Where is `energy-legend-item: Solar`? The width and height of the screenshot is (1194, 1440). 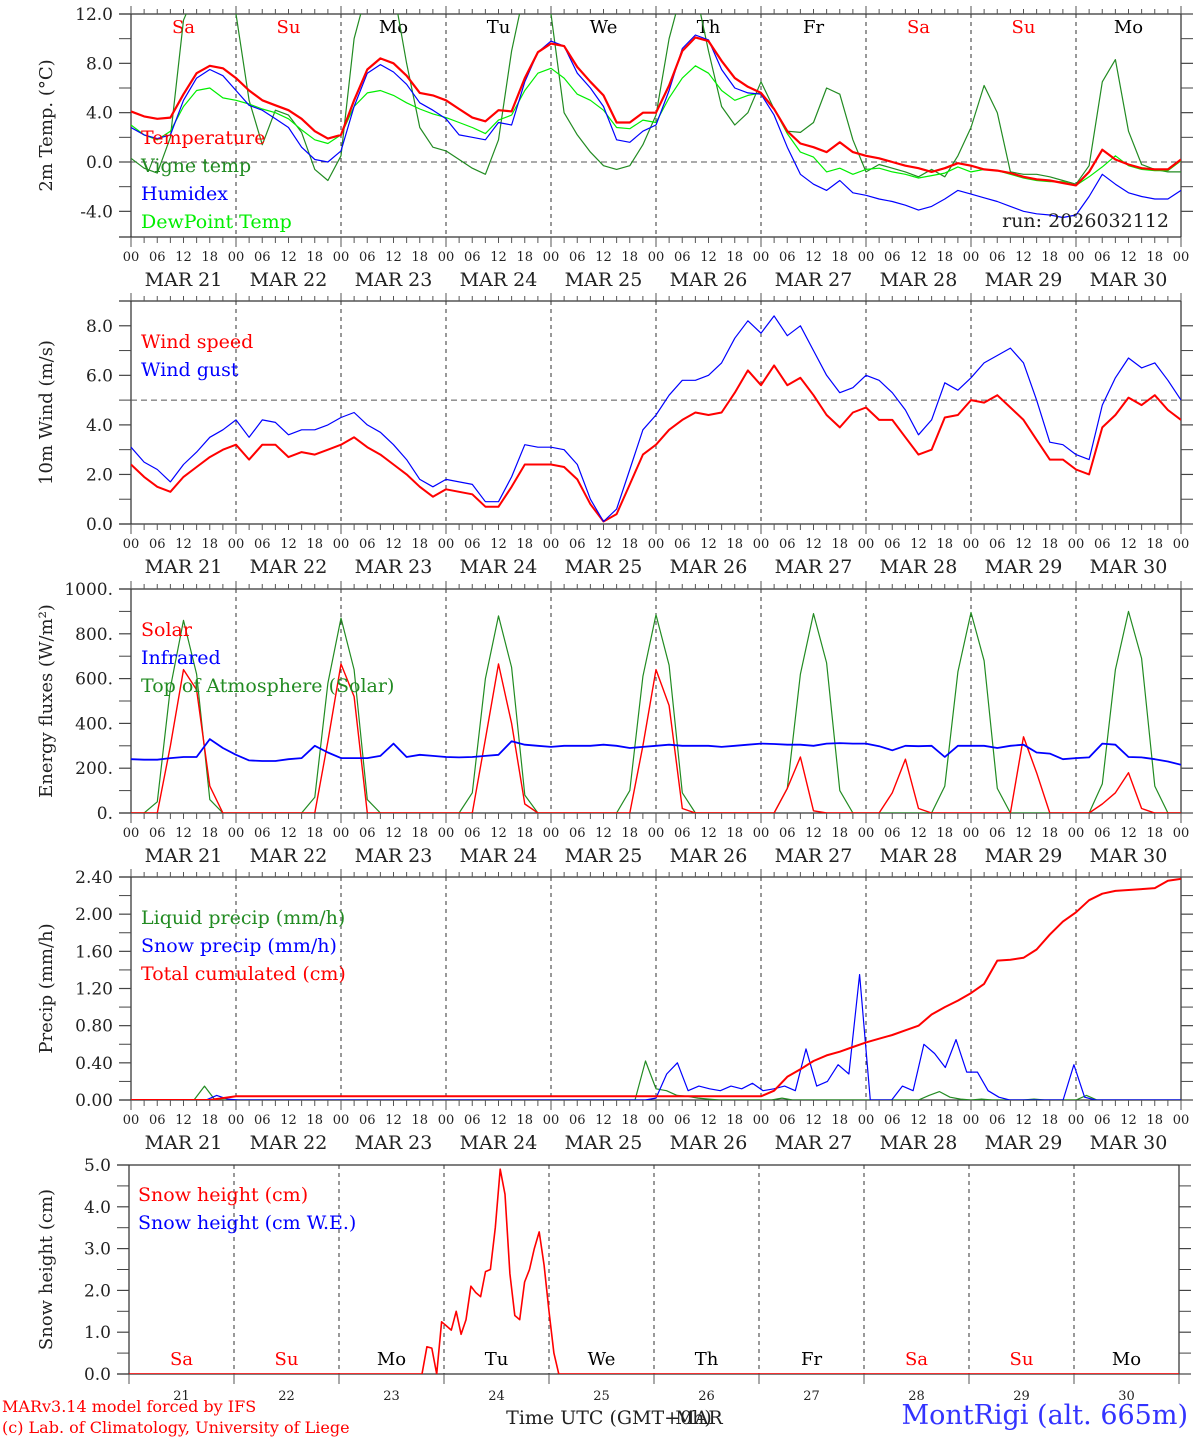
energy-legend-item: Solar is located at coordinates (167, 630).